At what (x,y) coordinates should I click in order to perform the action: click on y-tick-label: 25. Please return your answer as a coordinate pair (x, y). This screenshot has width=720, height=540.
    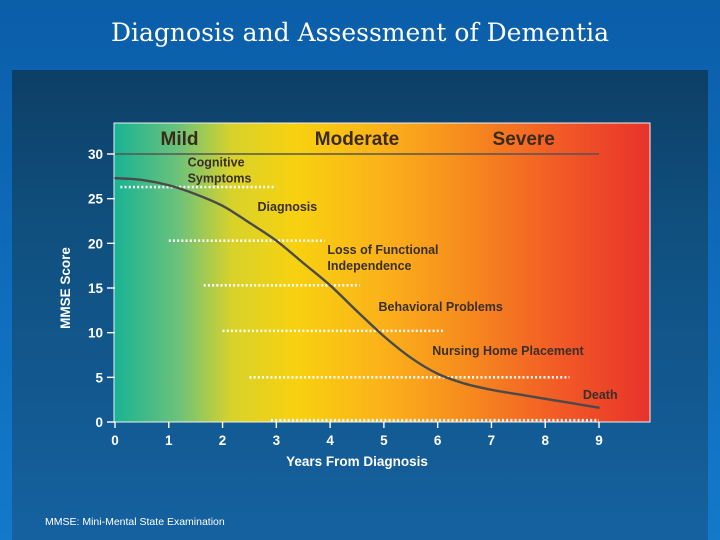
    Looking at the image, I should click on (96, 199).